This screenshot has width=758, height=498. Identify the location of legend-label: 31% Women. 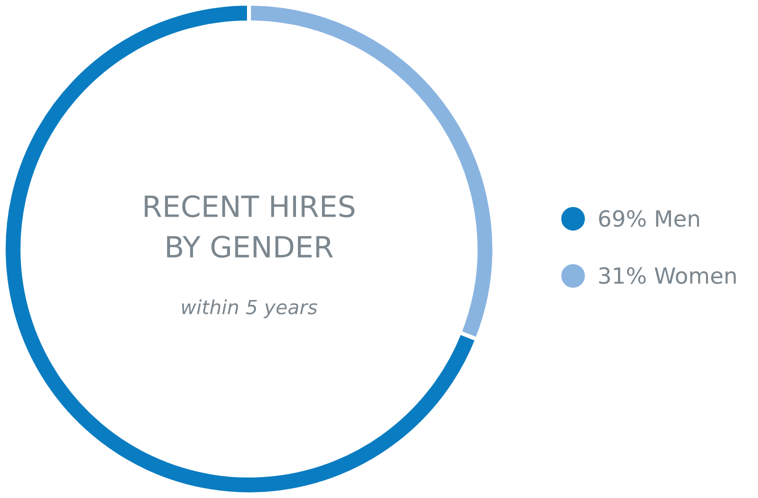
(667, 275).